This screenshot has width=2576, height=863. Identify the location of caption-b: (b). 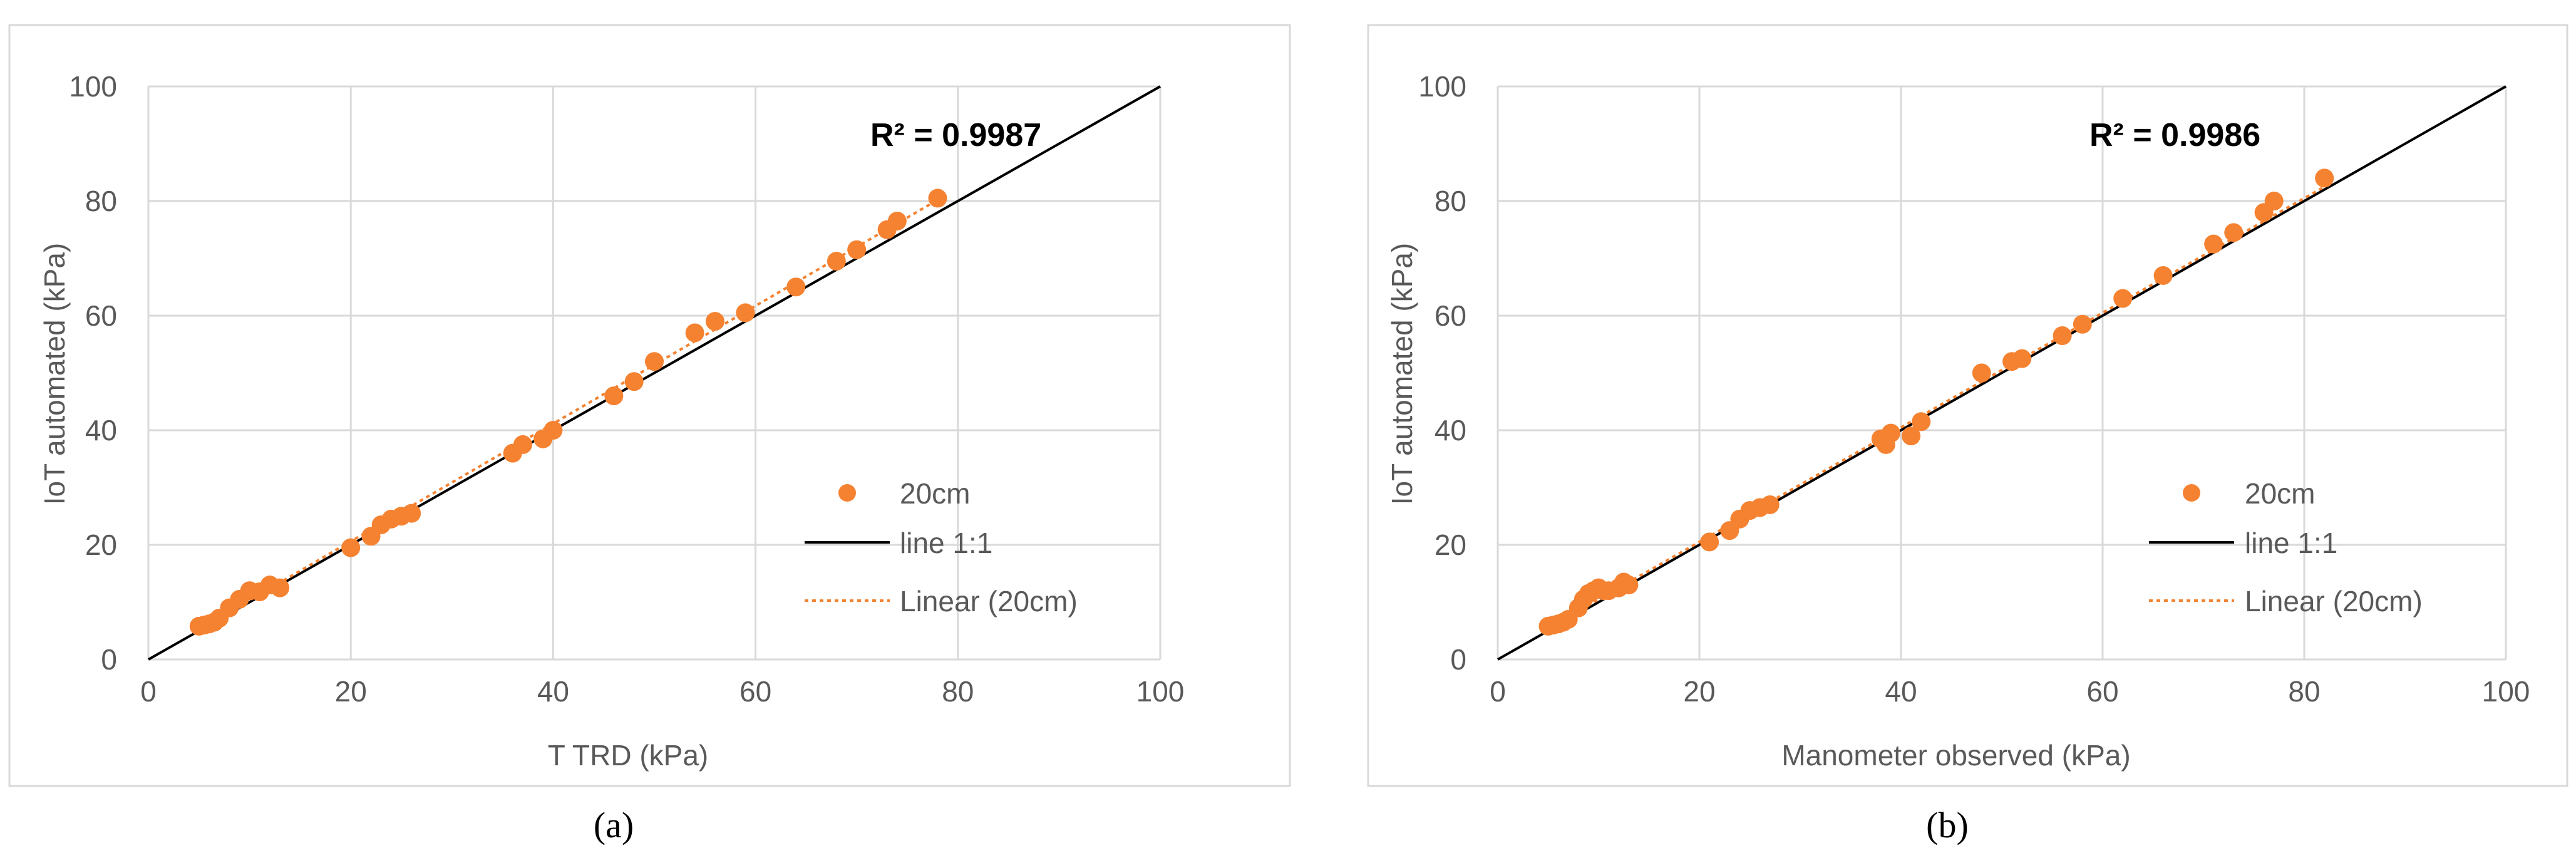
(1948, 825).